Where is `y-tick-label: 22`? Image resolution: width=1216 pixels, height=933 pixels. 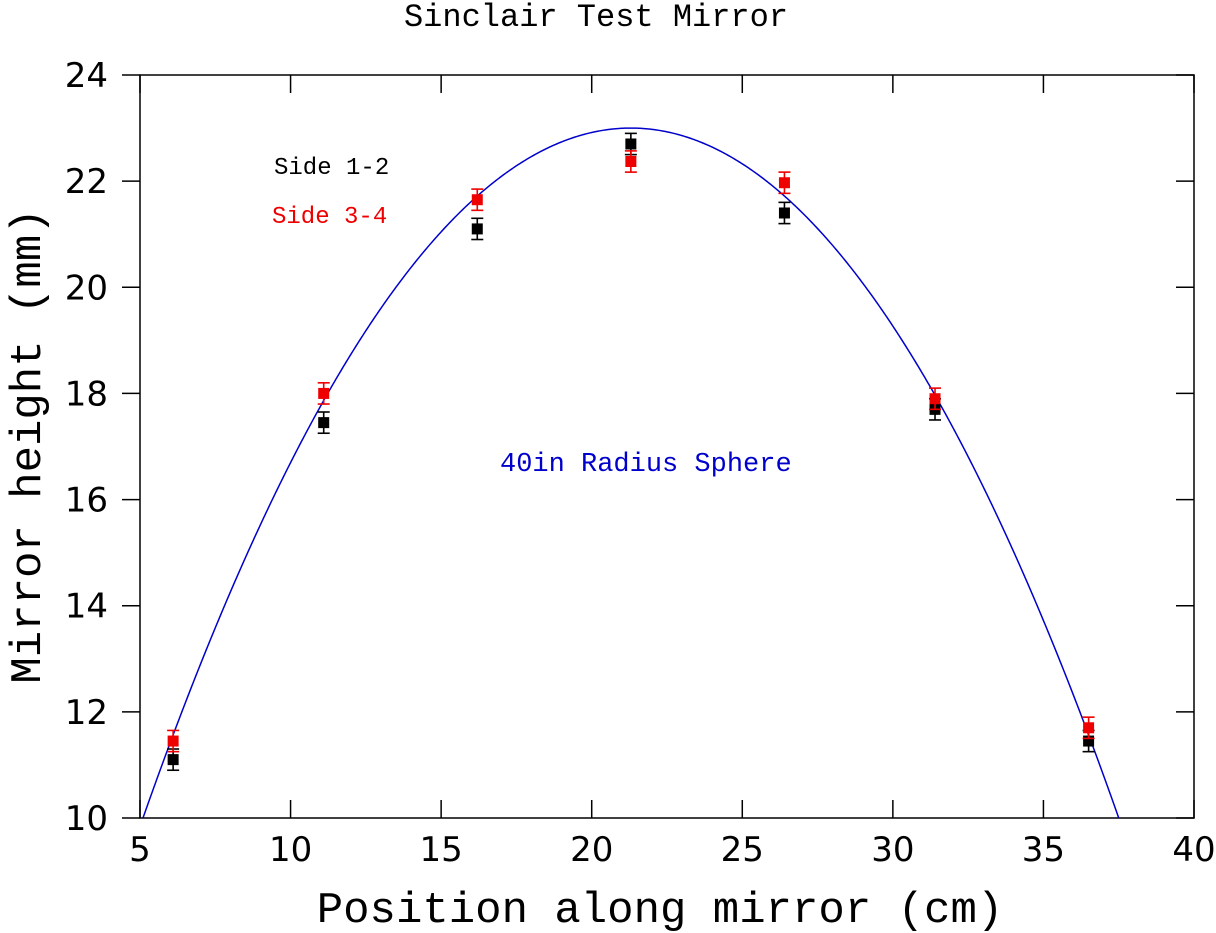
y-tick-label: 22 is located at coordinates (86, 182).